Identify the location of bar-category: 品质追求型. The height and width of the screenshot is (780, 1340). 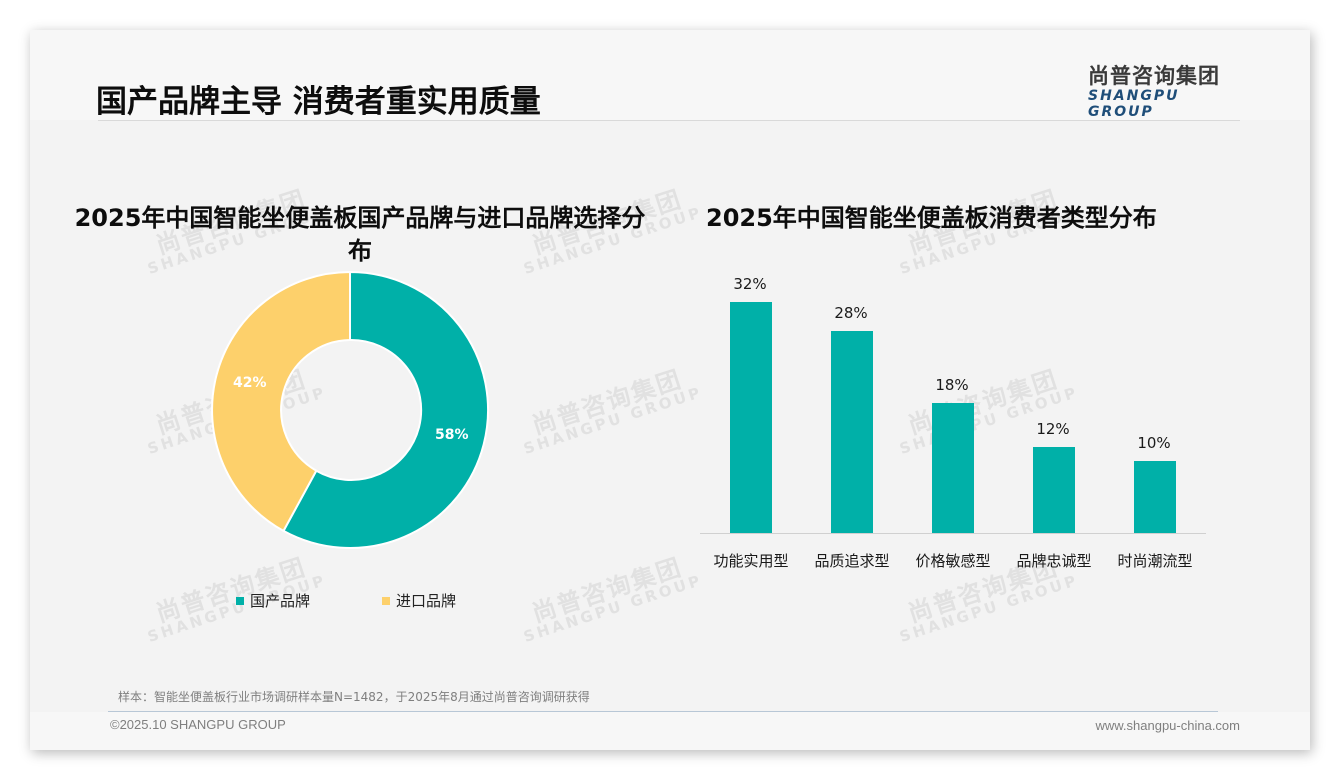
(852, 561).